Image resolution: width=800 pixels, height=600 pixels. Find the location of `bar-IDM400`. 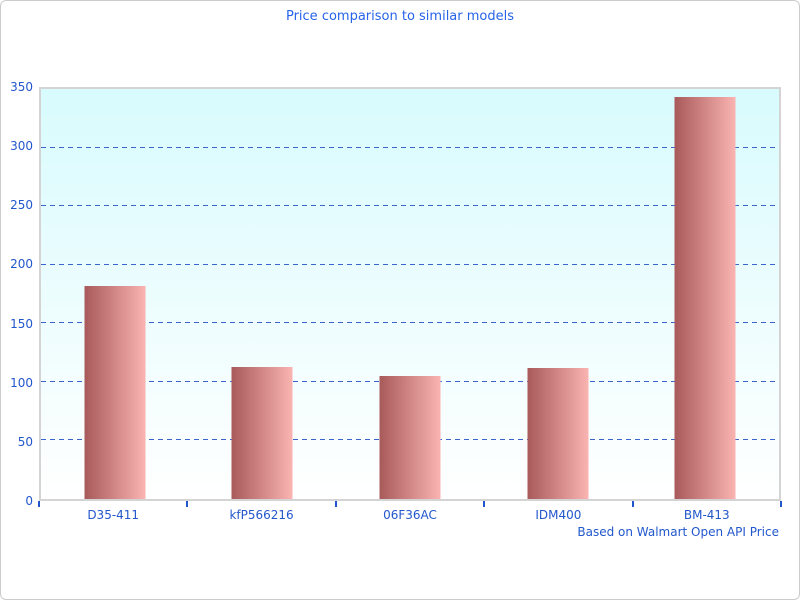

bar-IDM400 is located at coordinates (558, 433).